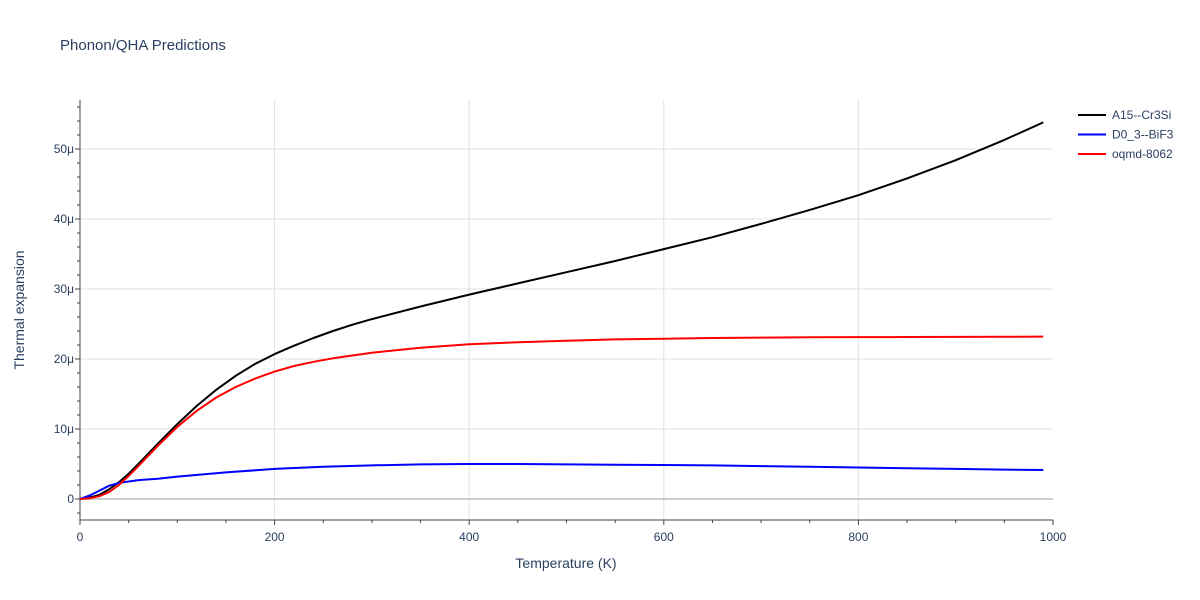  Describe the element at coordinates (143, 45) in the screenshot. I see `chart-title: Phonon/QHA Predictions` at that location.